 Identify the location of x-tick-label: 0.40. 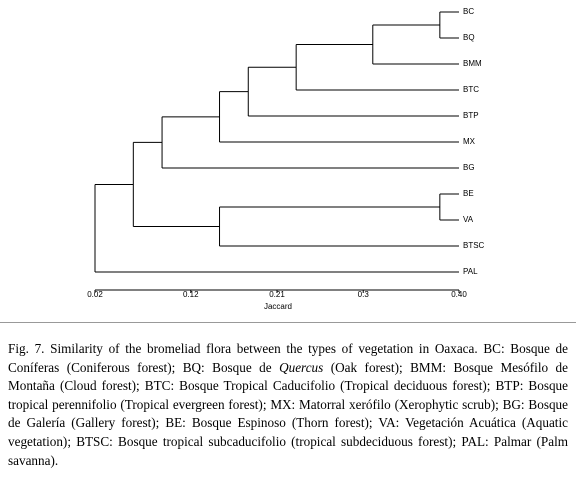
(459, 294).